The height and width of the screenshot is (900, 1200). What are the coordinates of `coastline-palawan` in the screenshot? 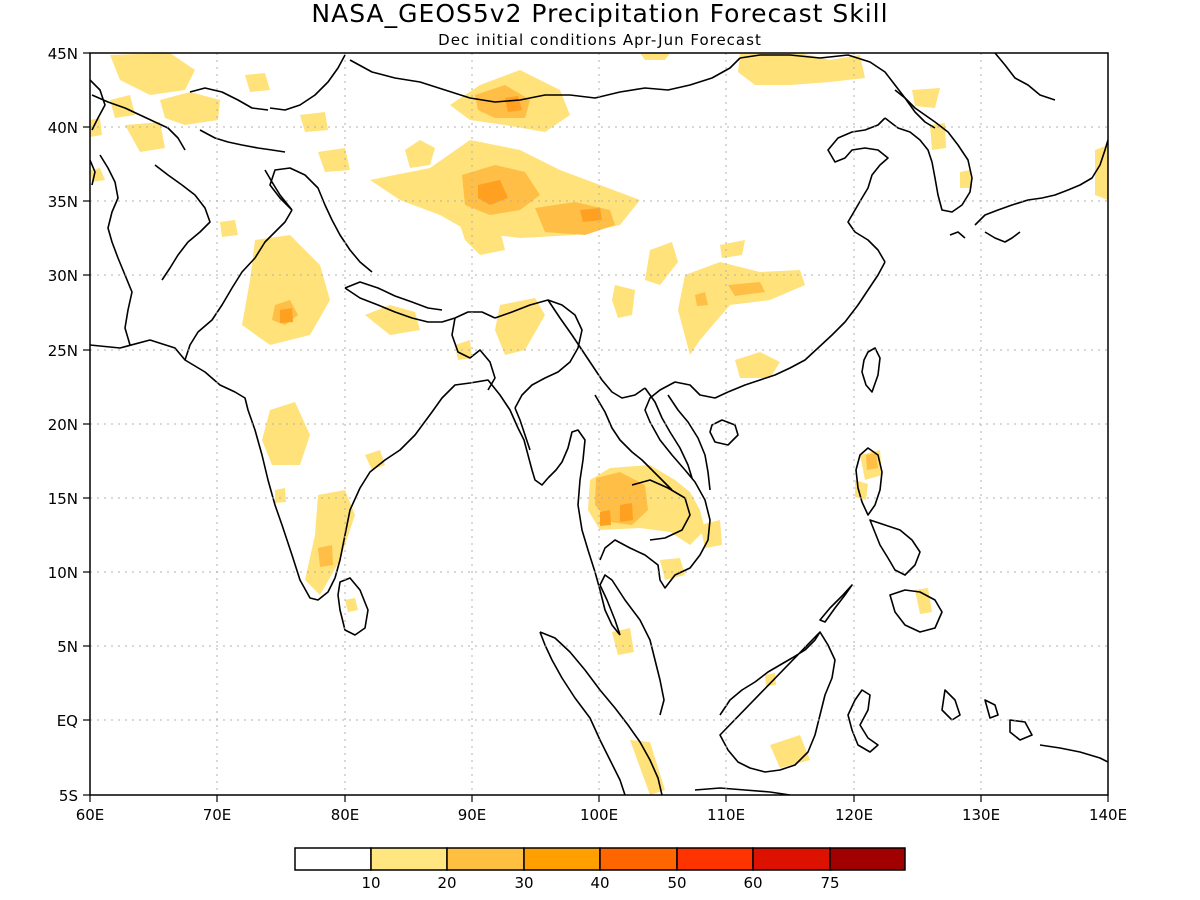 It's located at (836, 603).